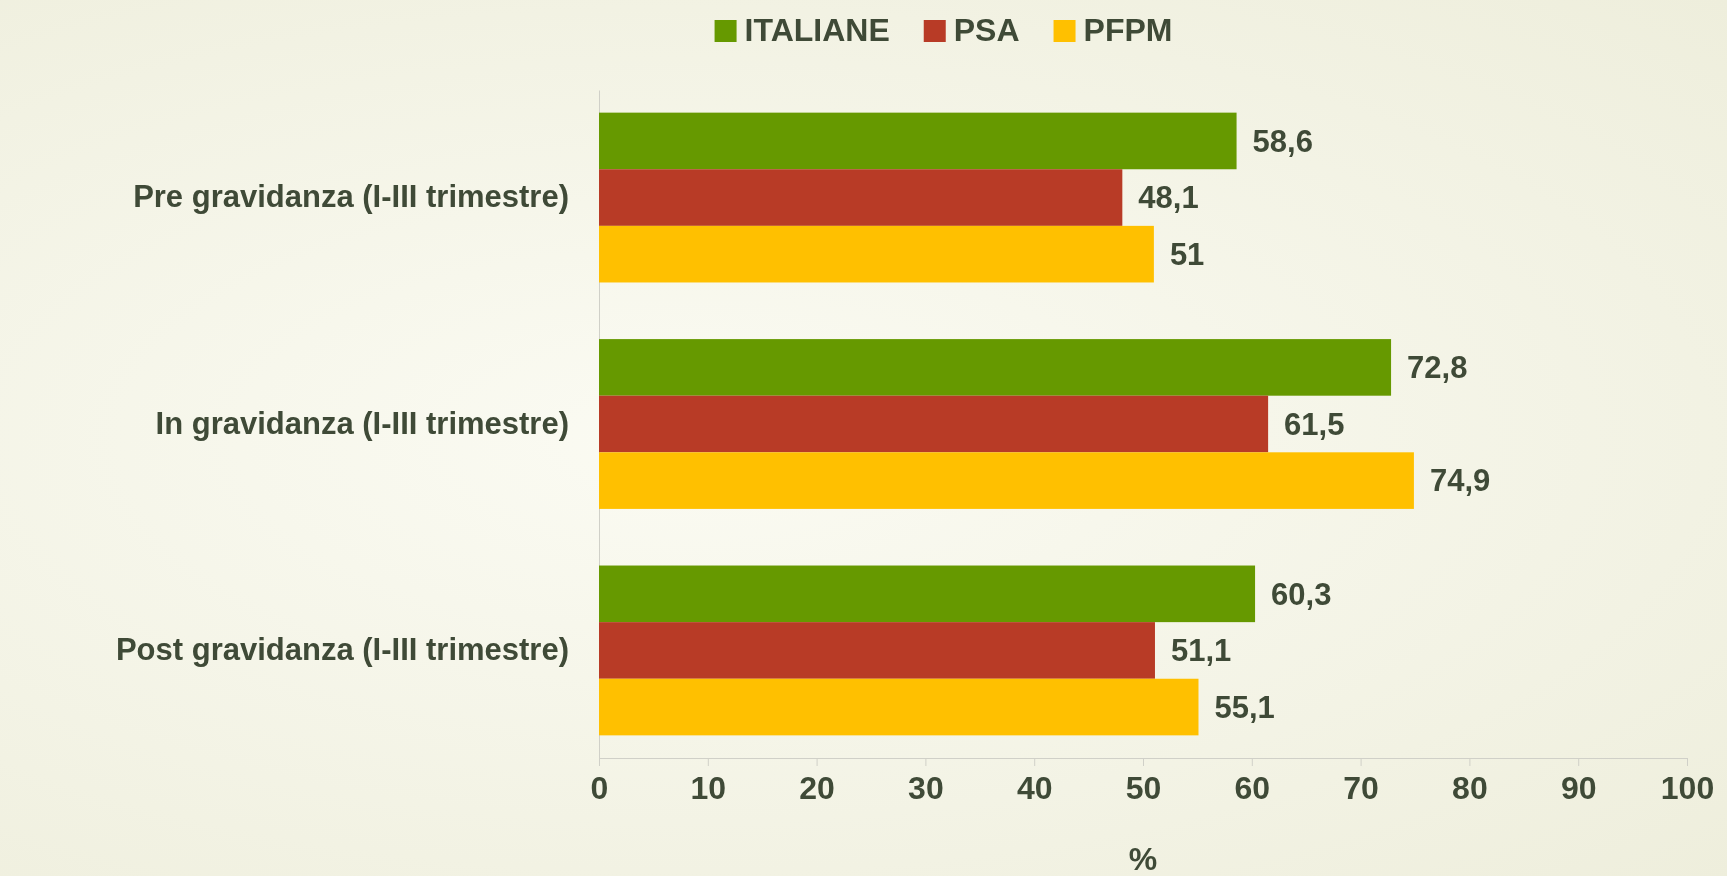  I want to click on y-tick-label: Pre gravidanza (I-III trimestre), so click(351, 197).